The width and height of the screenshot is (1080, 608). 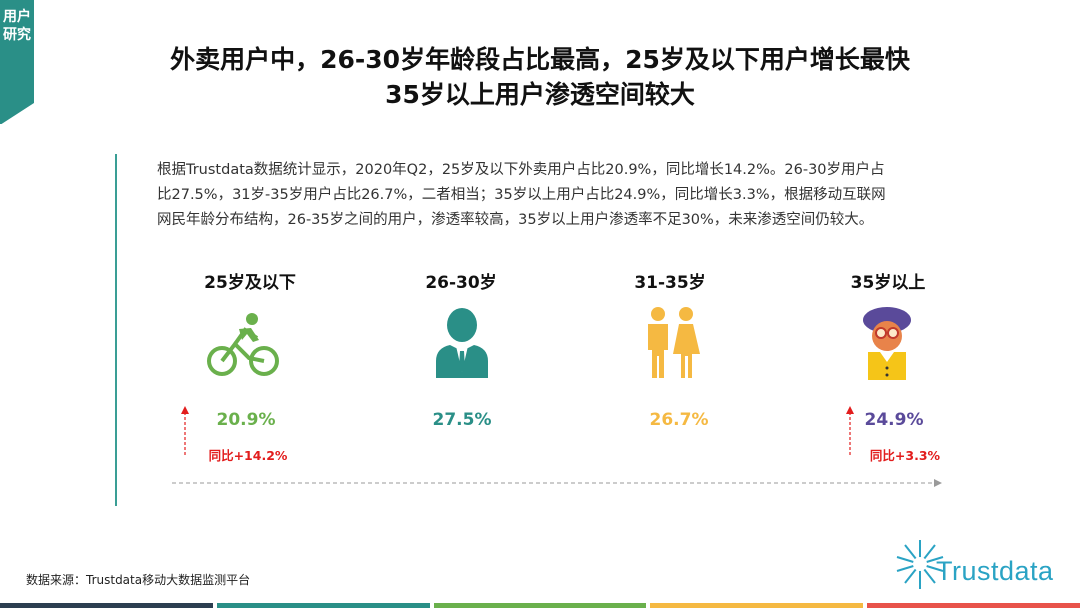 I want to click on segment-value-35-plus: 24.9%, so click(x=894, y=420).